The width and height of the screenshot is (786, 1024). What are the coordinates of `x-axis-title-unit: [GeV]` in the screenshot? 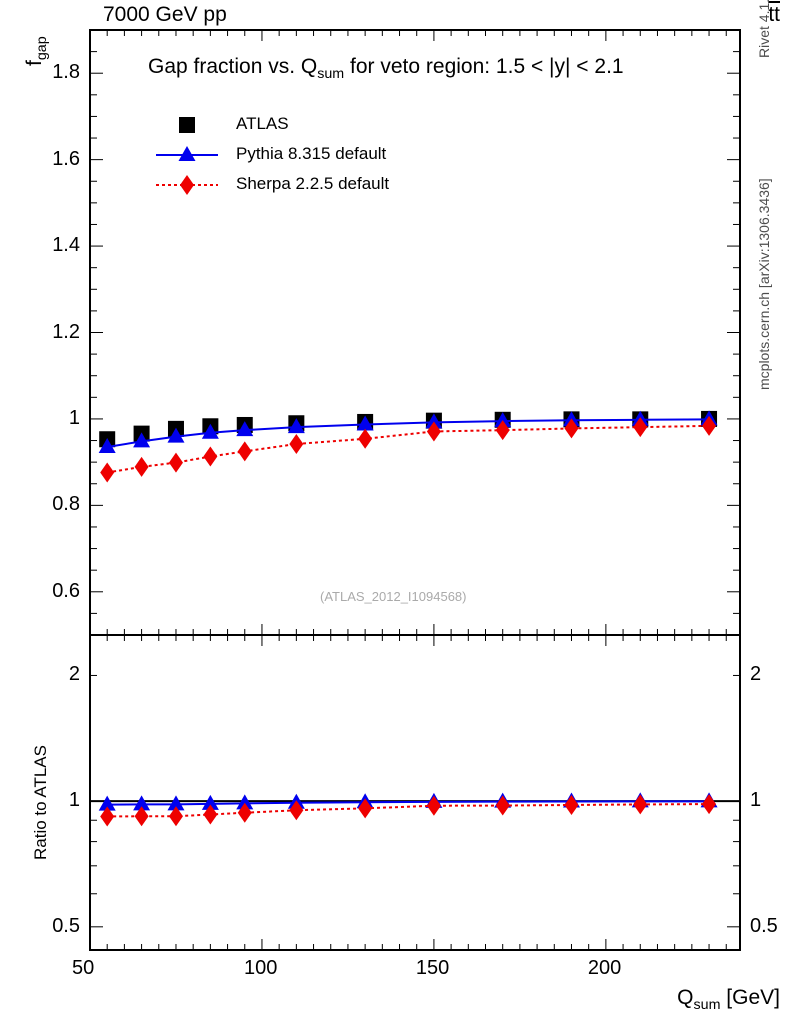 It's located at (750, 997).